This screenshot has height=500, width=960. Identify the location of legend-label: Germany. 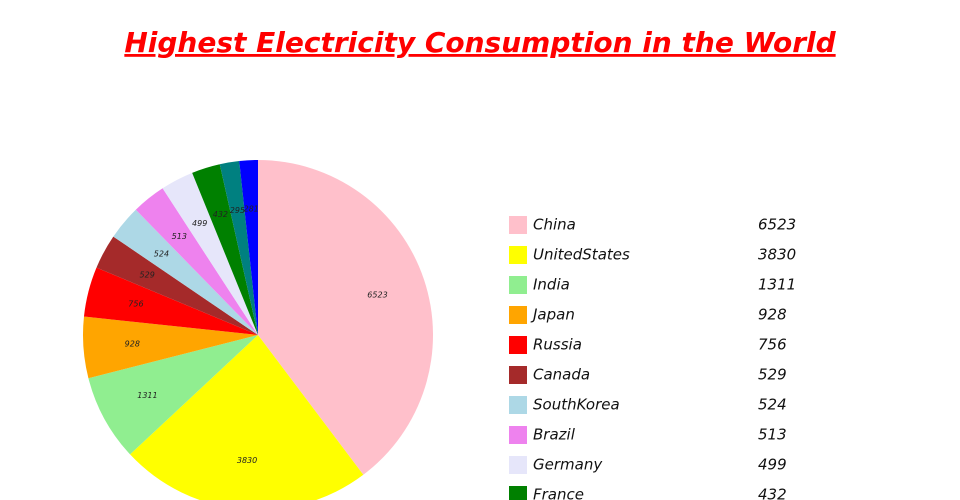
(568, 465).